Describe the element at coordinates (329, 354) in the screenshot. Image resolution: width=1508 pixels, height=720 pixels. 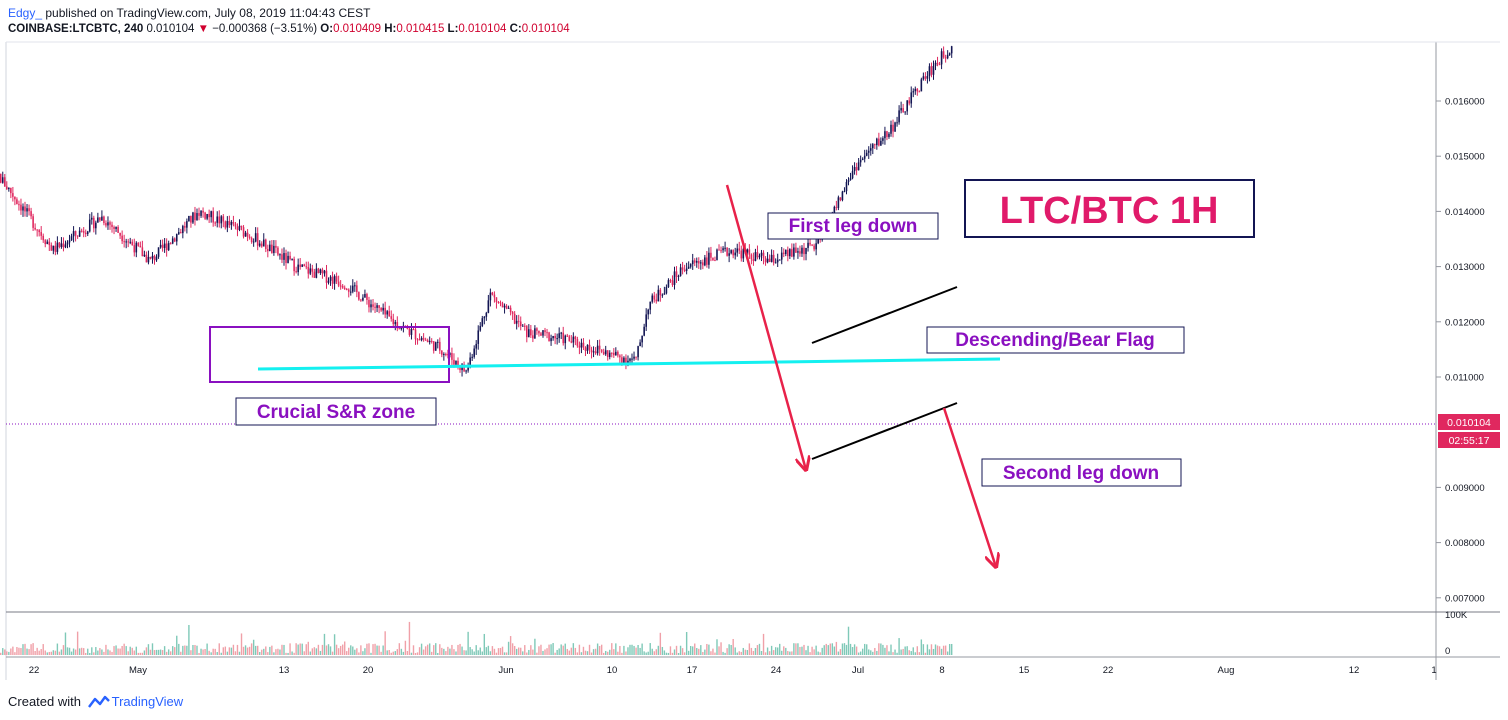
I see `sr-zone-box` at that location.